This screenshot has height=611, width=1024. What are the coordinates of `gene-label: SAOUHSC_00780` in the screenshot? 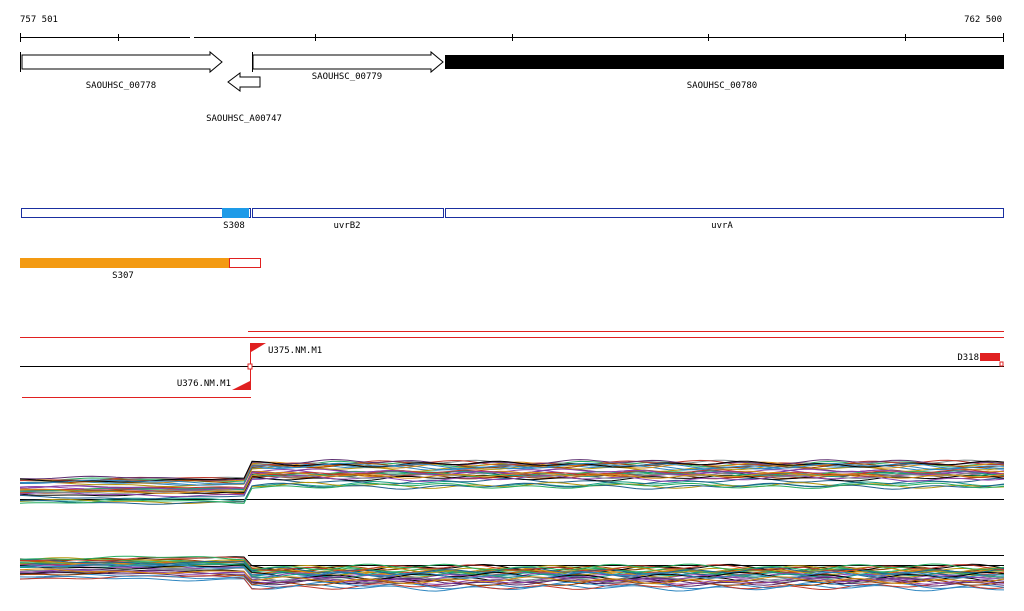 It's located at (722, 86).